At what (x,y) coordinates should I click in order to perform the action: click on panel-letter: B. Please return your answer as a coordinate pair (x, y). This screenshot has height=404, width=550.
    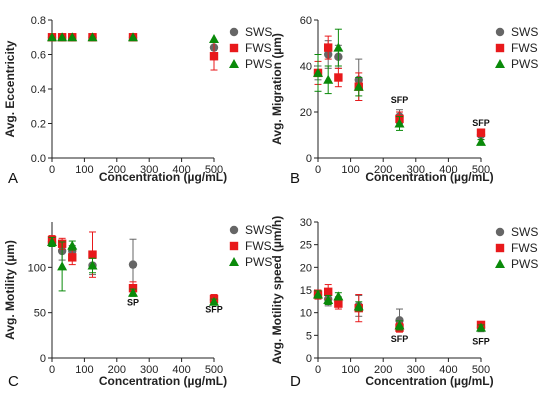
    Looking at the image, I should click on (295, 178).